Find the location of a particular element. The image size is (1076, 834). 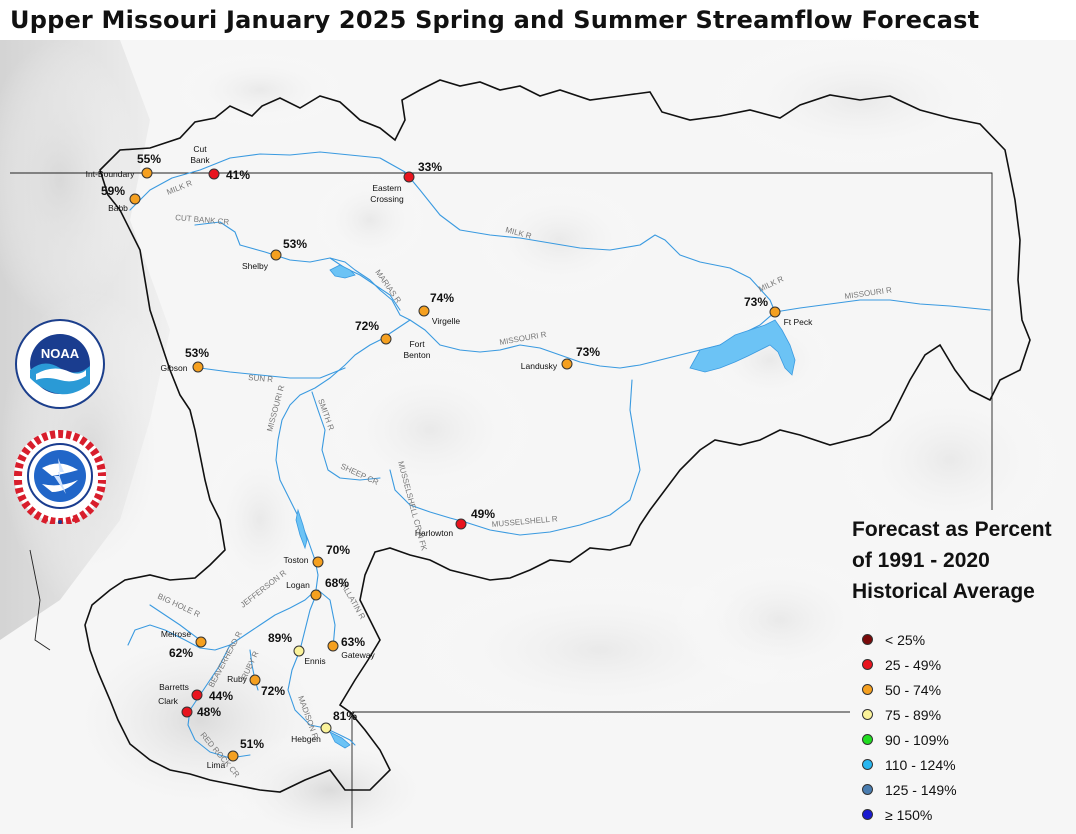

legend-title-line: Historical Average is located at coordinates (943, 591).